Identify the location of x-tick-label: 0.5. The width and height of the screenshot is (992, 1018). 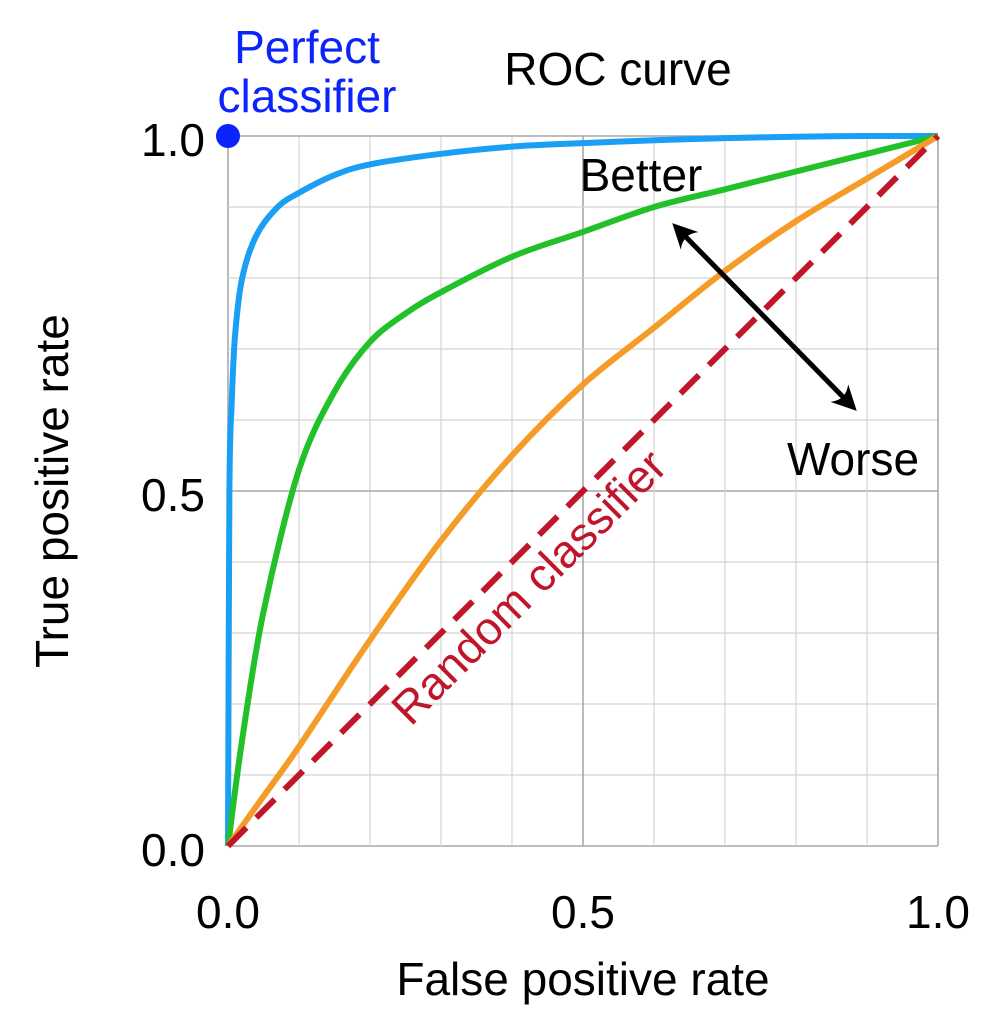
(583, 912).